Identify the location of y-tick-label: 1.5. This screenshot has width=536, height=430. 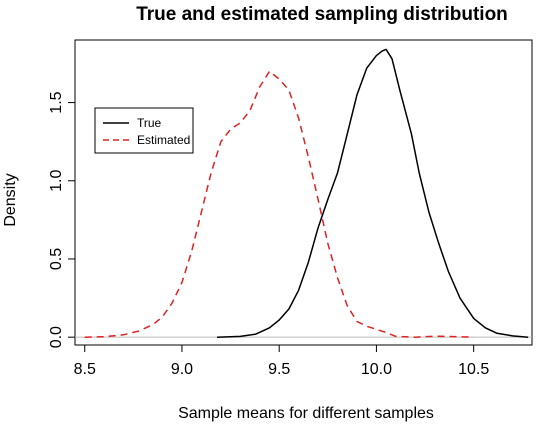
(56, 102).